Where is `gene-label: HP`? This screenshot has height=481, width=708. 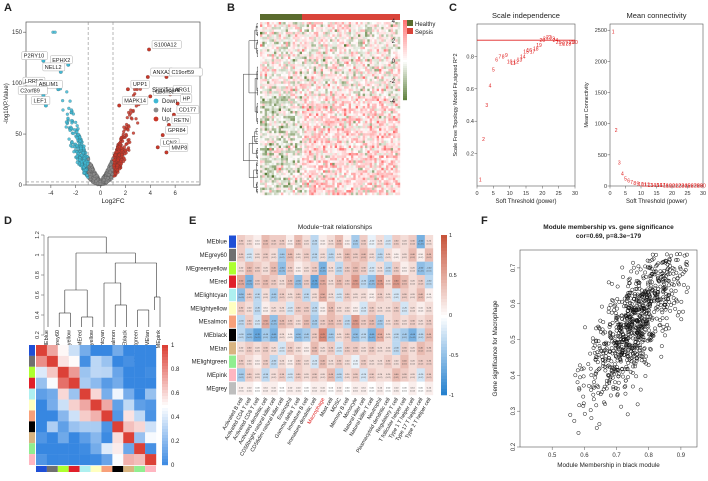 gene-label: HP is located at coordinates (187, 100).